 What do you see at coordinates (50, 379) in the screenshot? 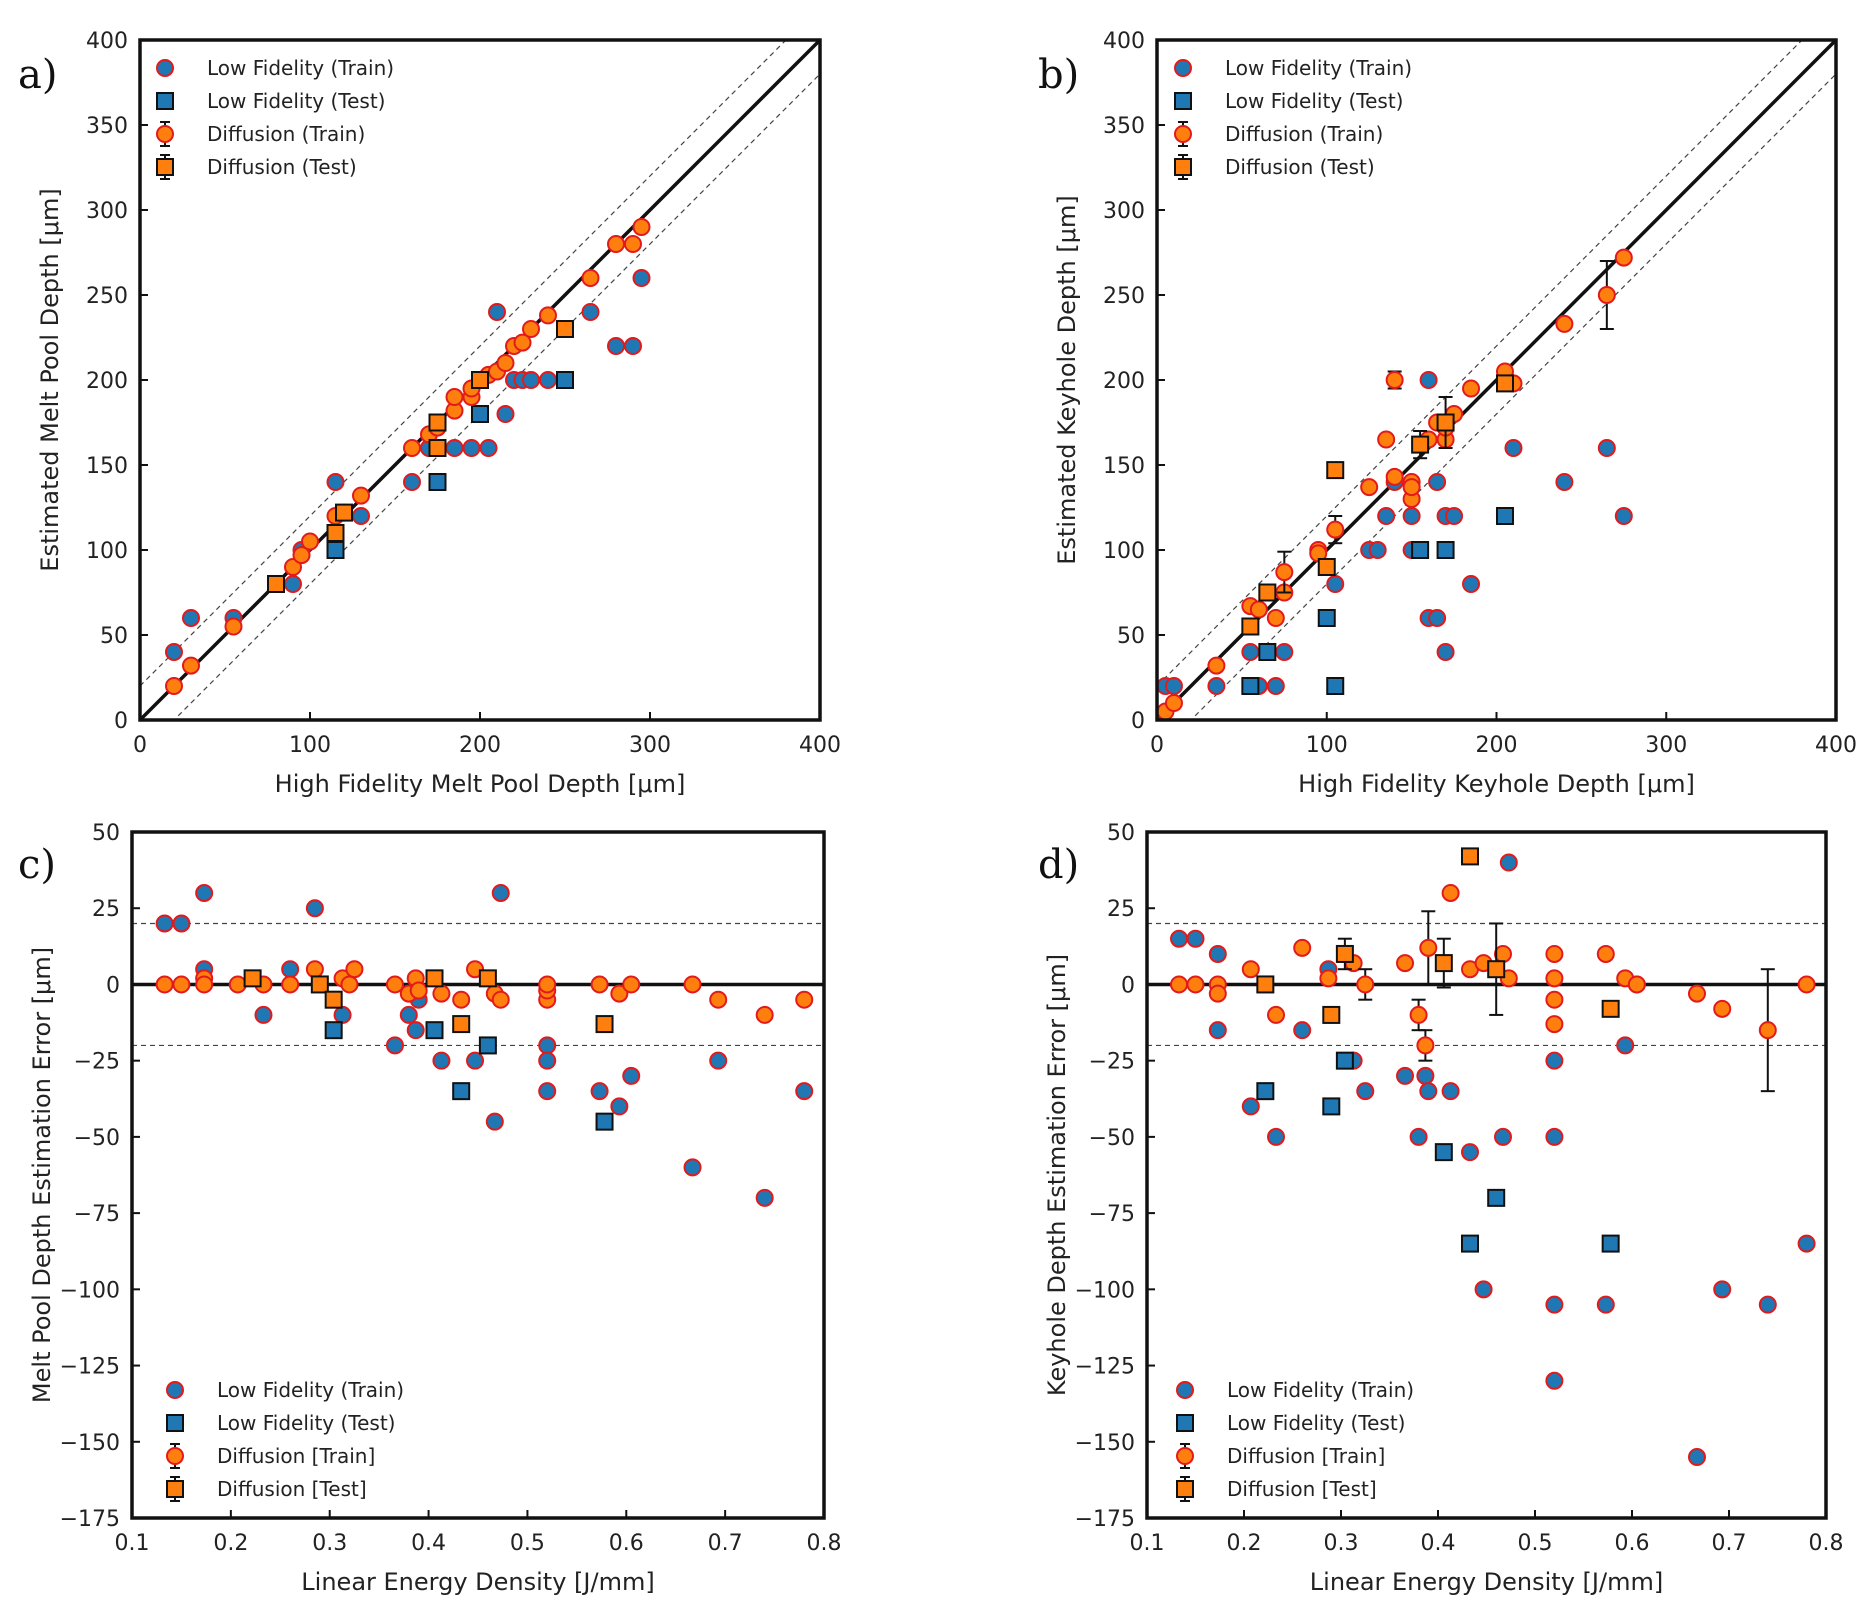
I see `y-axis-label: Estimated Melt Pool Depth [μm]` at bounding box center [50, 379].